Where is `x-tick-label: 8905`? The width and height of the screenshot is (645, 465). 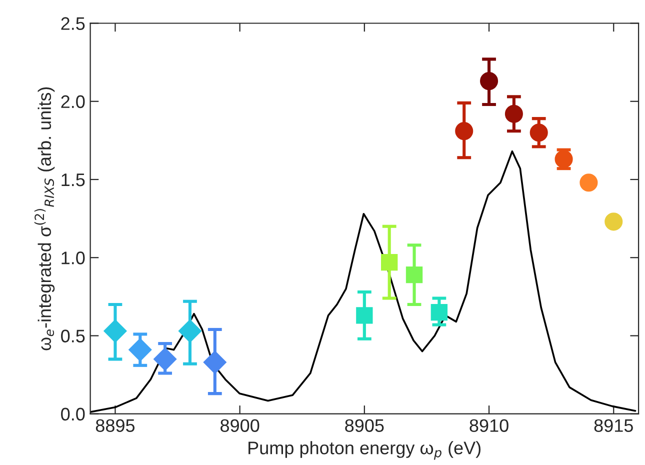
x-tick-label: 8905 is located at coordinates (364, 425).